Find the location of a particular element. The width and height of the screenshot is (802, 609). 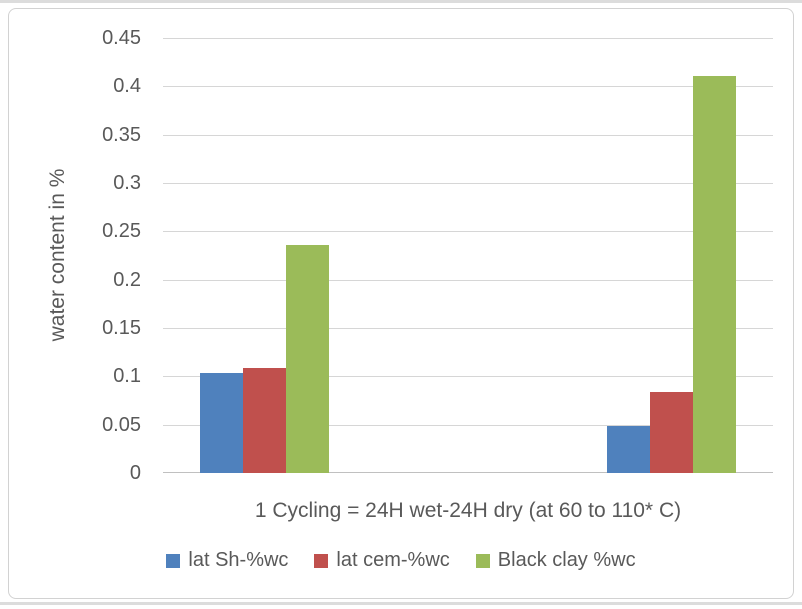

y-tick-label: 0.35 is located at coordinates (121, 134).